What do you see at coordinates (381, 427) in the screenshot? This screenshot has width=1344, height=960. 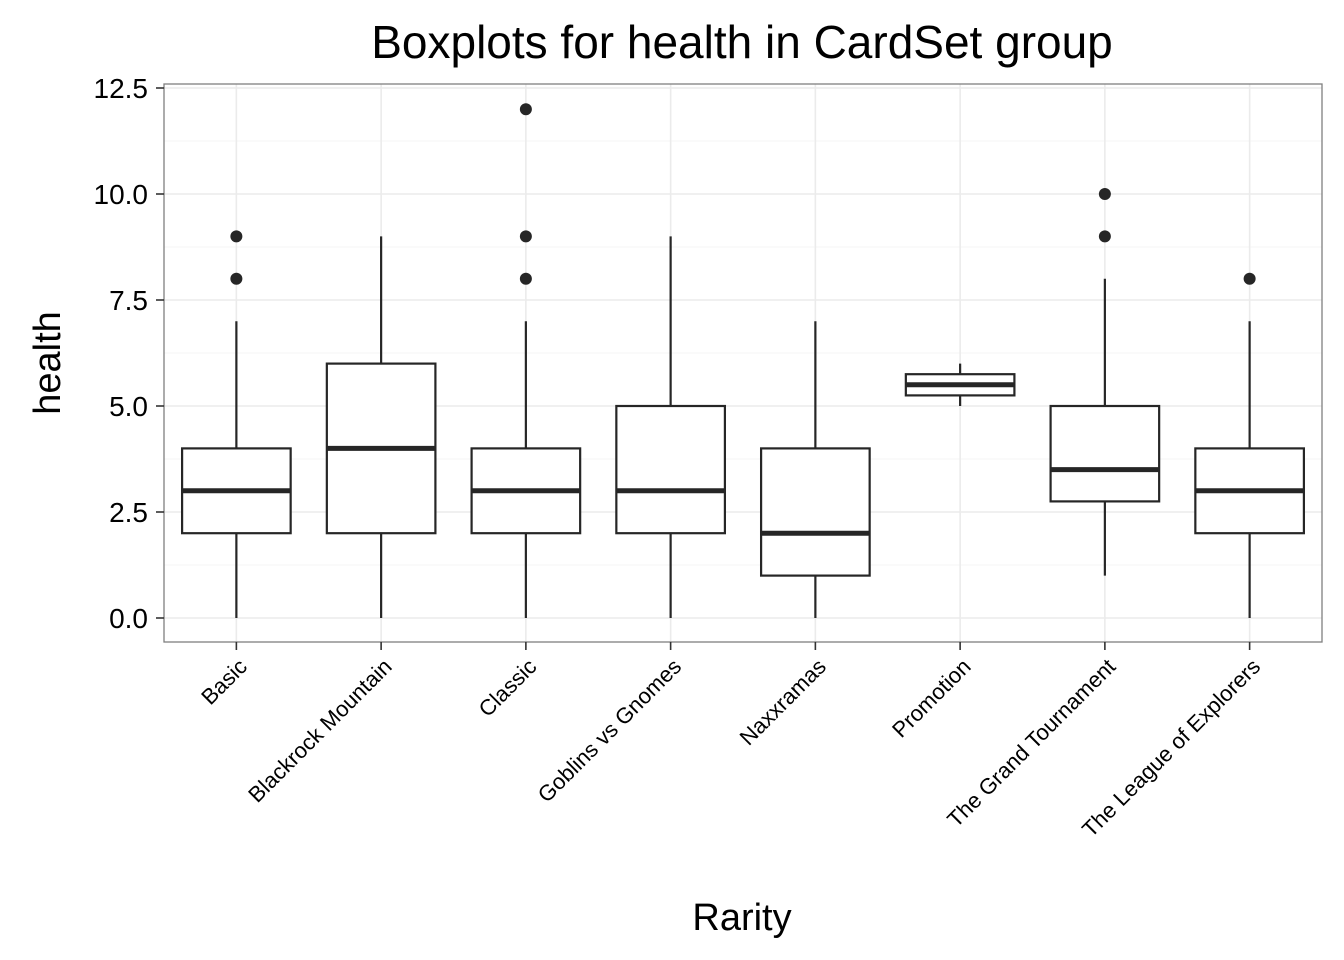 I see `box-blackrock-mountain` at bounding box center [381, 427].